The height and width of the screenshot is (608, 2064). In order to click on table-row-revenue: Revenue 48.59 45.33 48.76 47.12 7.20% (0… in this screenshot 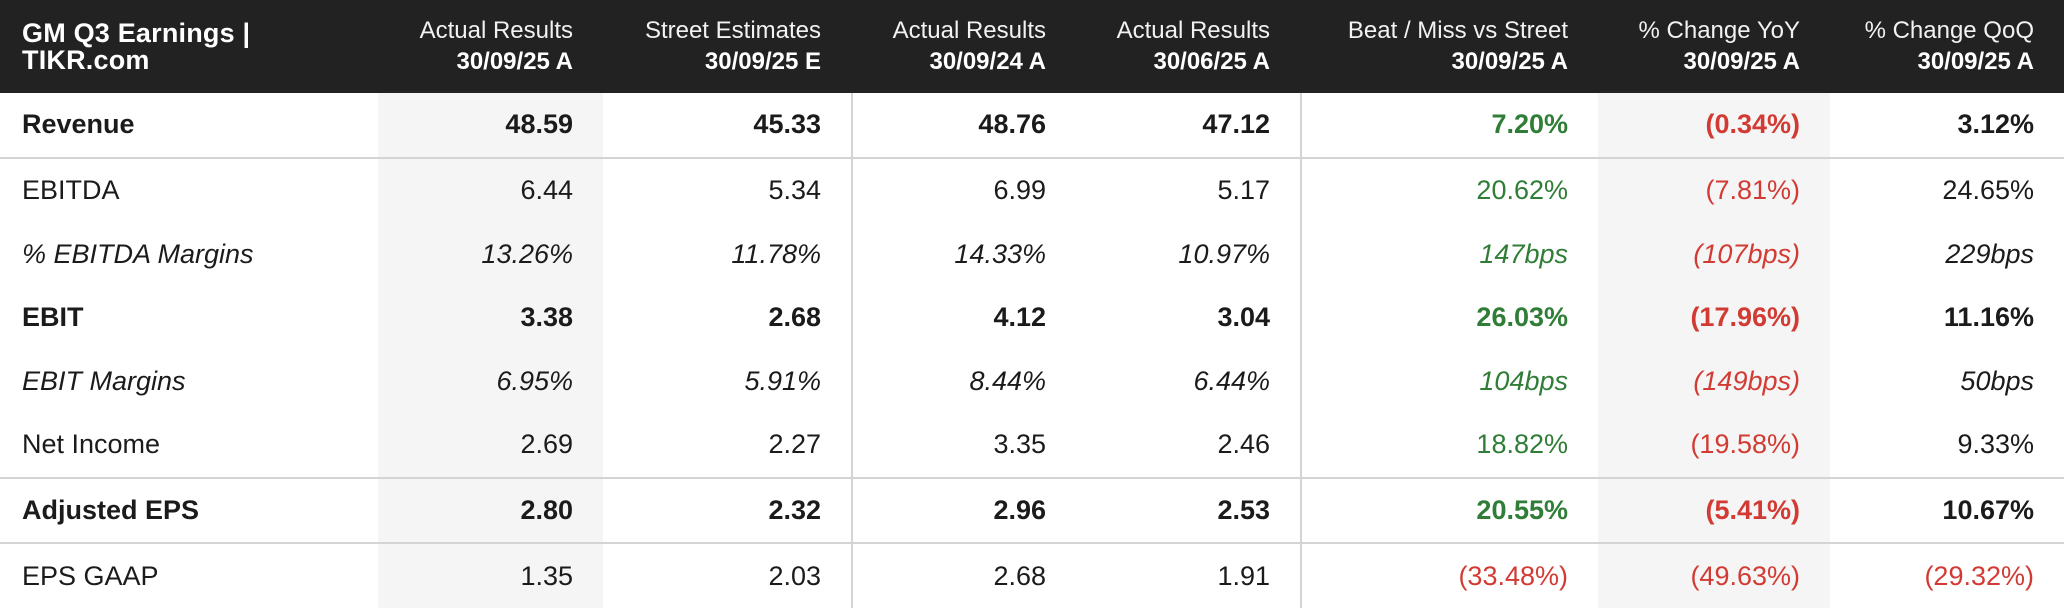, I will do `click(1032, 126)`.